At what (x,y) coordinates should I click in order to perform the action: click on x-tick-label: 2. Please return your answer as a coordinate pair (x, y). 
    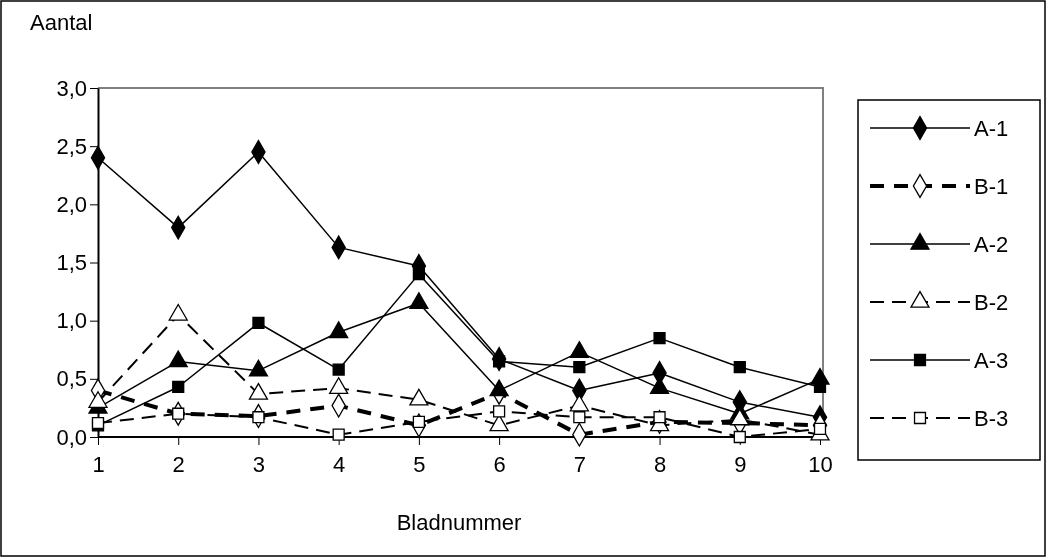
    Looking at the image, I should click on (178, 465).